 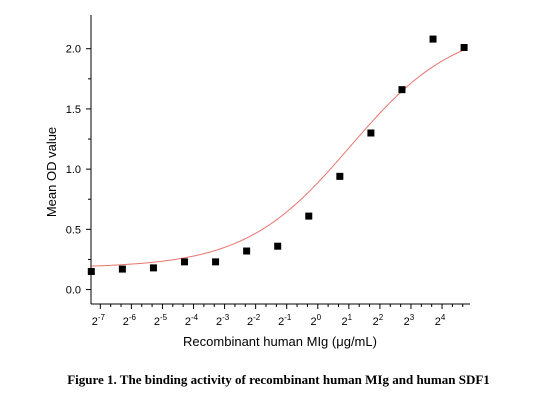 What do you see at coordinates (223, 320) in the screenshot?
I see `x-tick-label-4: 2-3` at bounding box center [223, 320].